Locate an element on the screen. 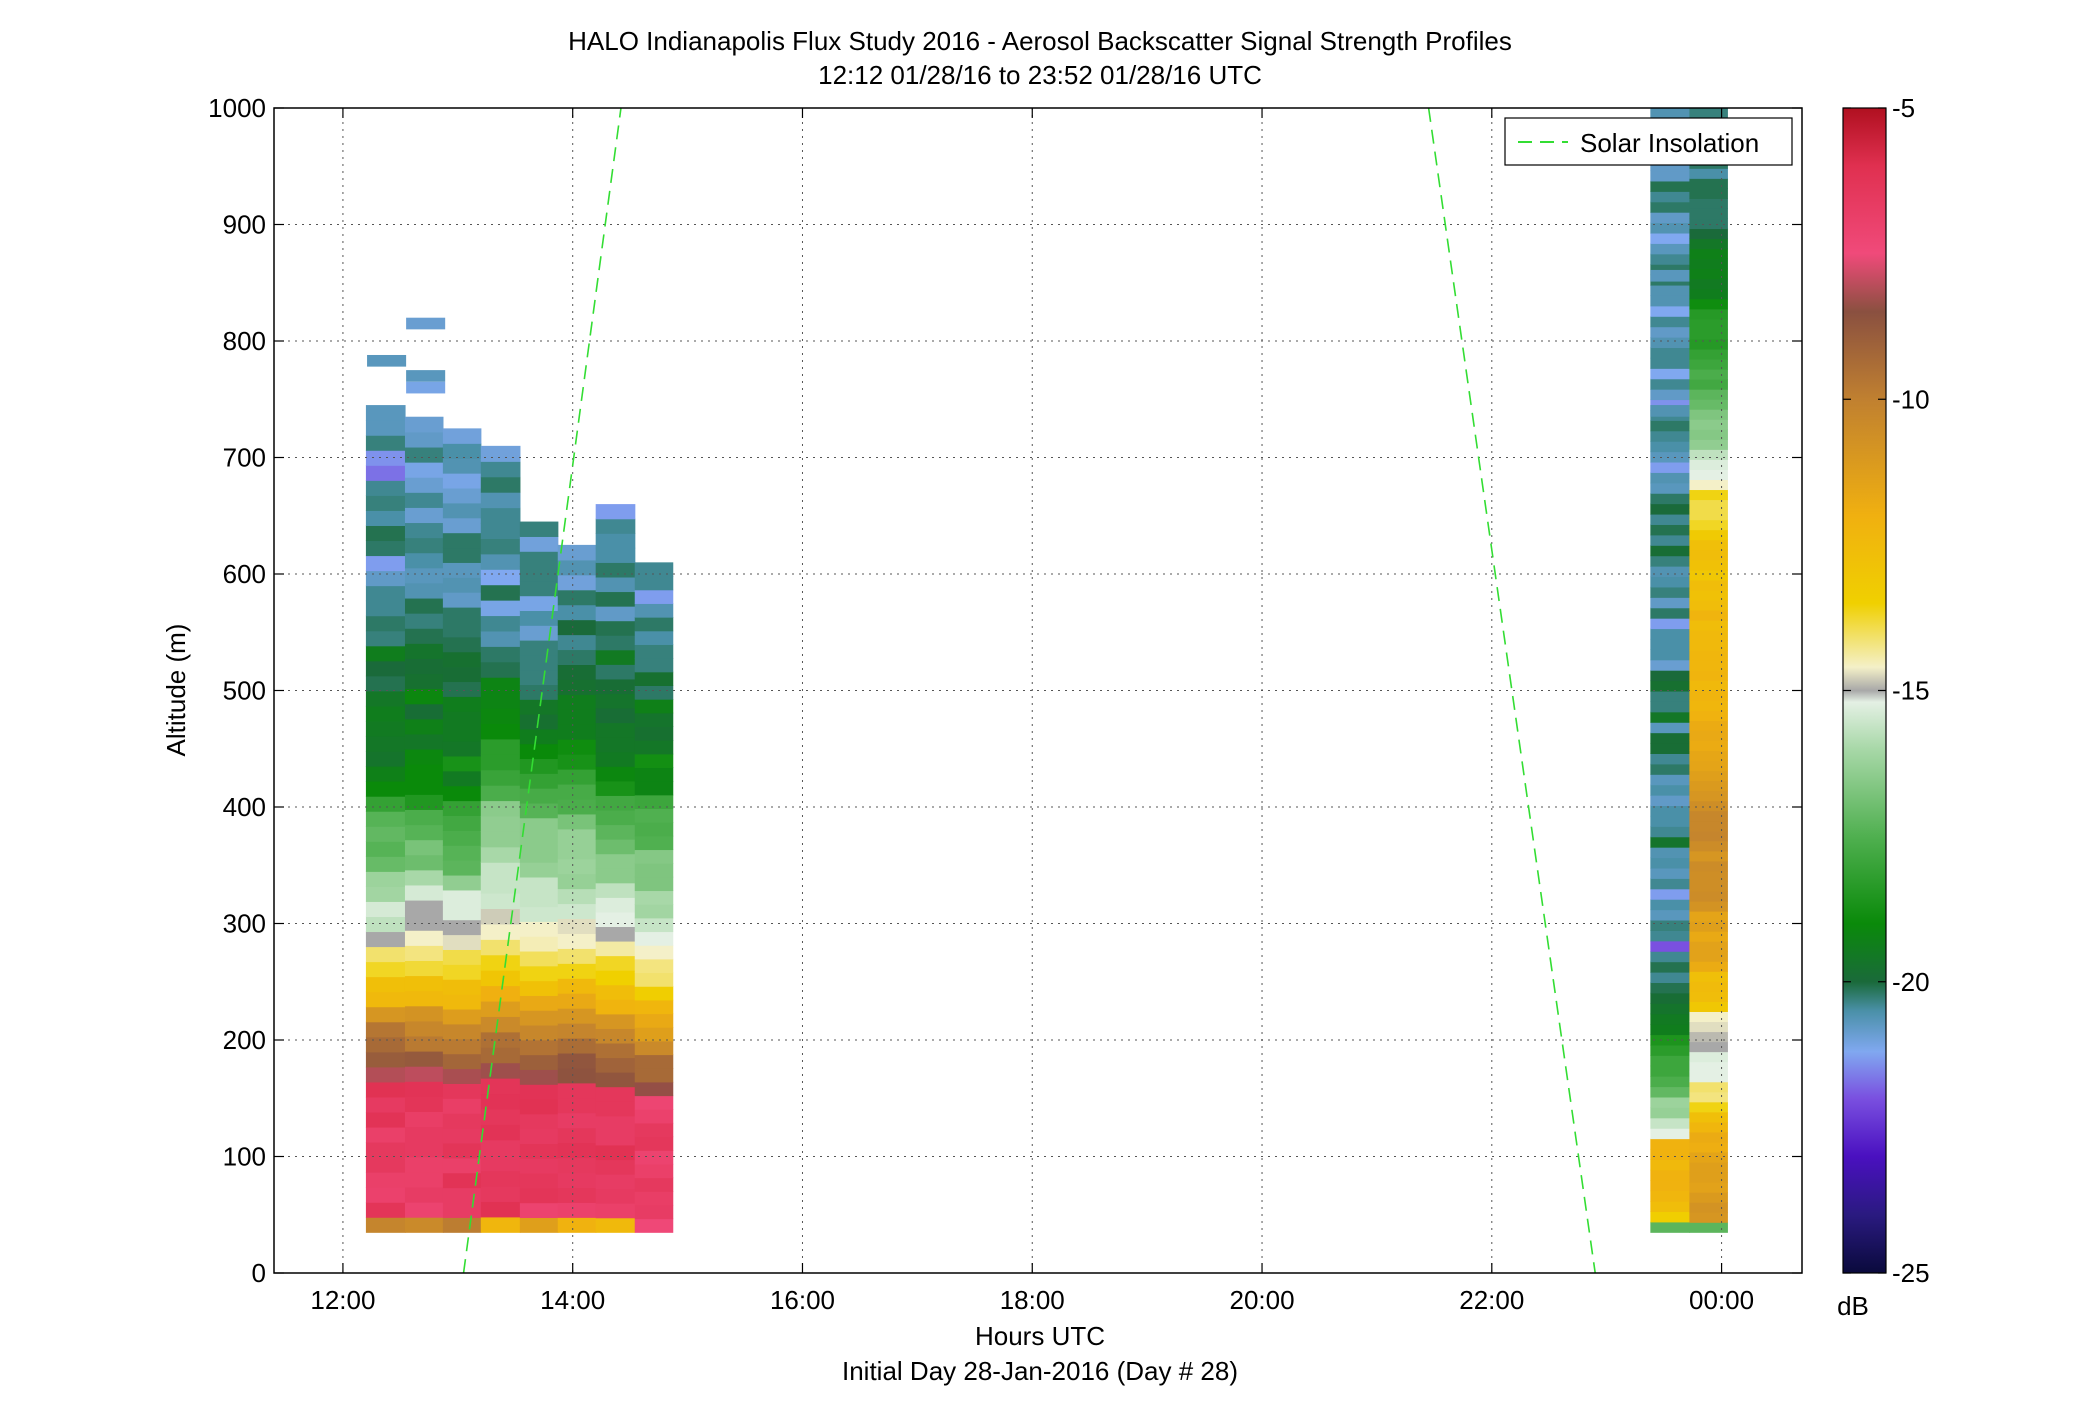 This screenshot has width=2098, height=1425. x-tick-label: 22:00 is located at coordinates (1491, 1300).